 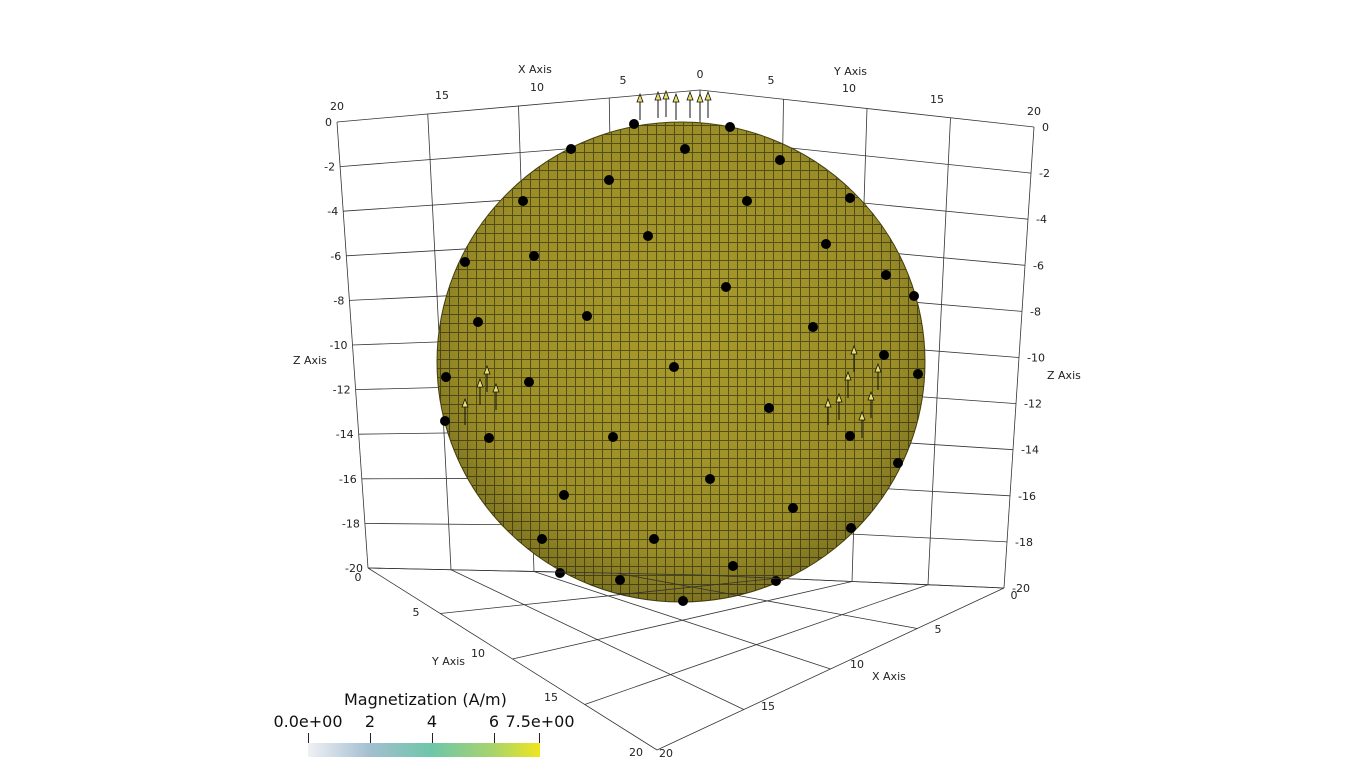 I want to click on z-axis-title-left: Z Axis, so click(x=310, y=360).